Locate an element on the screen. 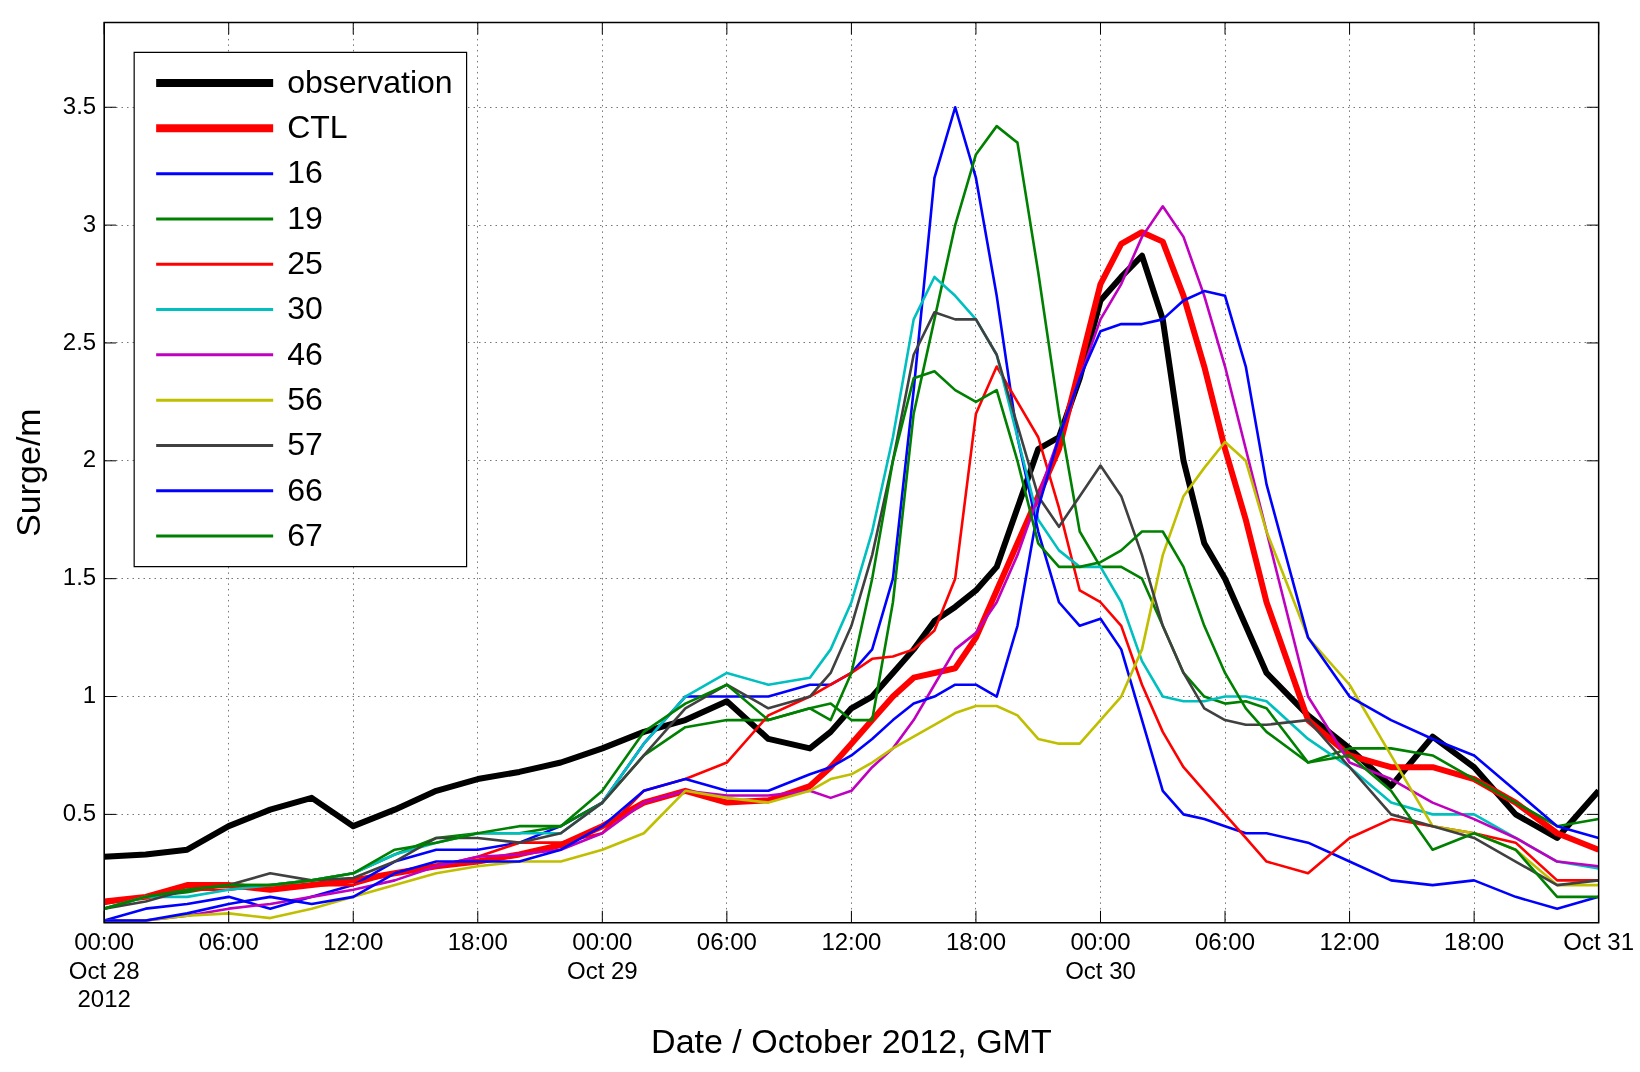  x-tick-label: 00:00 Oct 29 is located at coordinates (602, 955).